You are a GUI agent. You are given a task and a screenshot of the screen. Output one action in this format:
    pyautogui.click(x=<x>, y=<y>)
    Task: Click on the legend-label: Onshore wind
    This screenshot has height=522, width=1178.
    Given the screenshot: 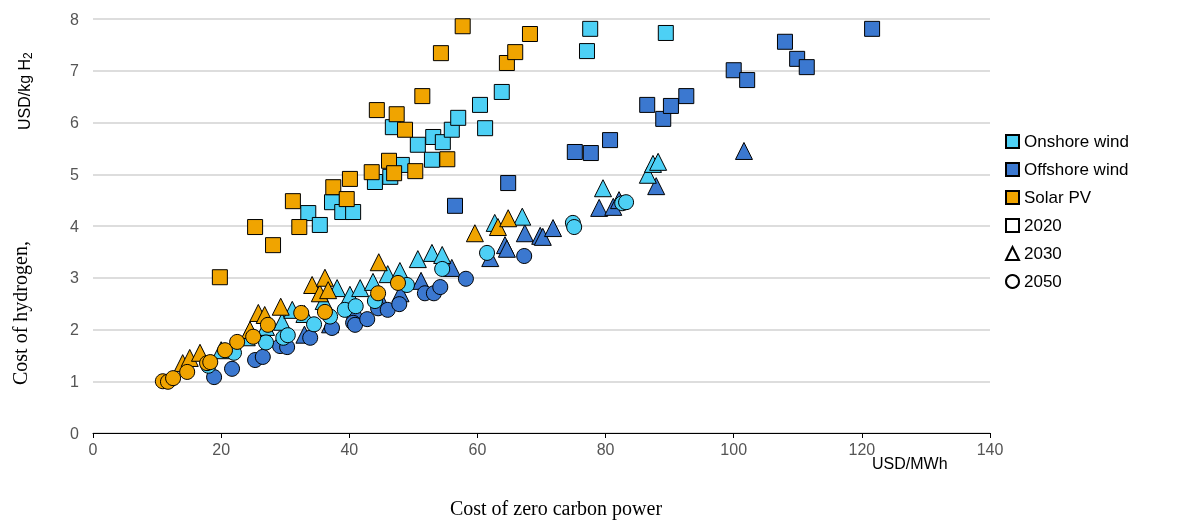 What is the action you would take?
    pyautogui.click(x=1076, y=141)
    